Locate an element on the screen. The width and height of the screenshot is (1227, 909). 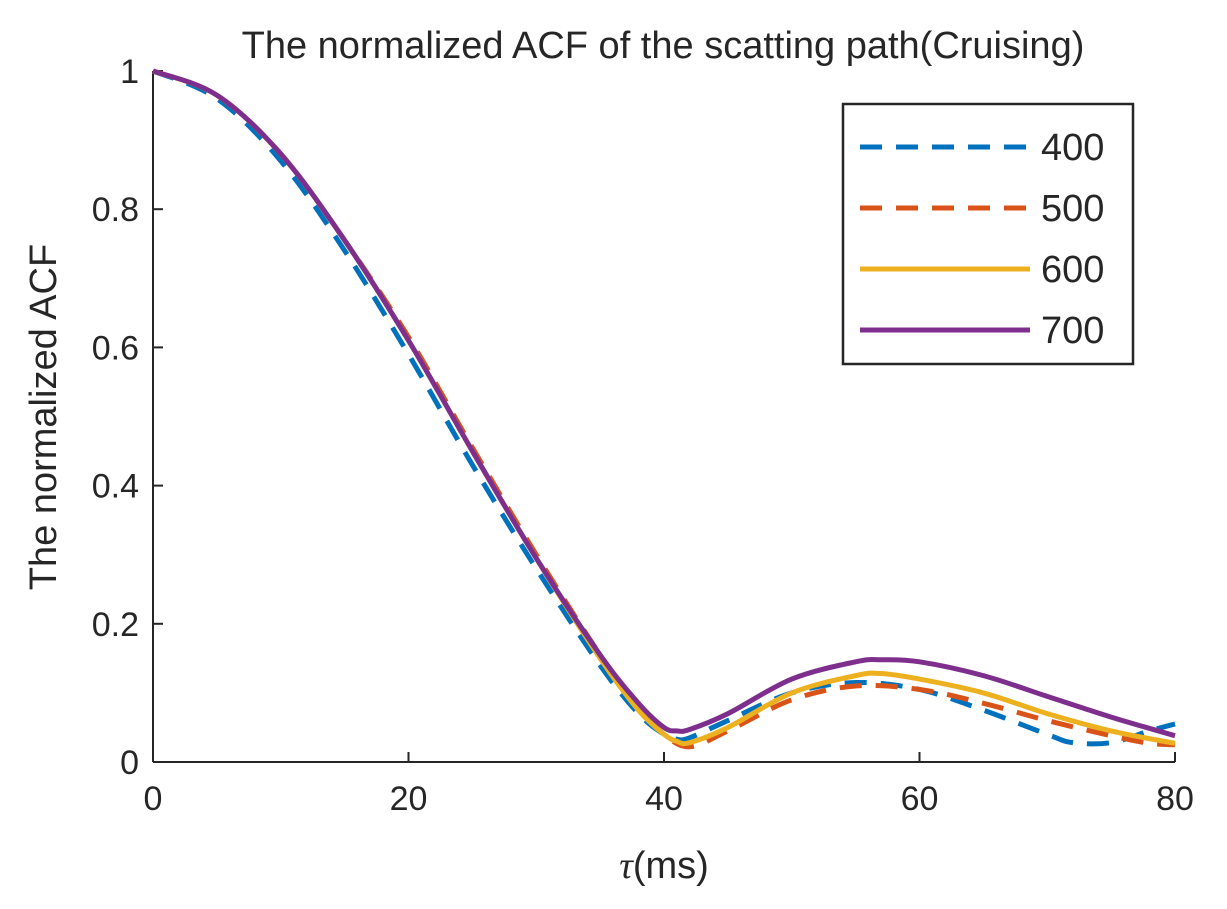
y-tick-label: 0 is located at coordinates (129, 763).